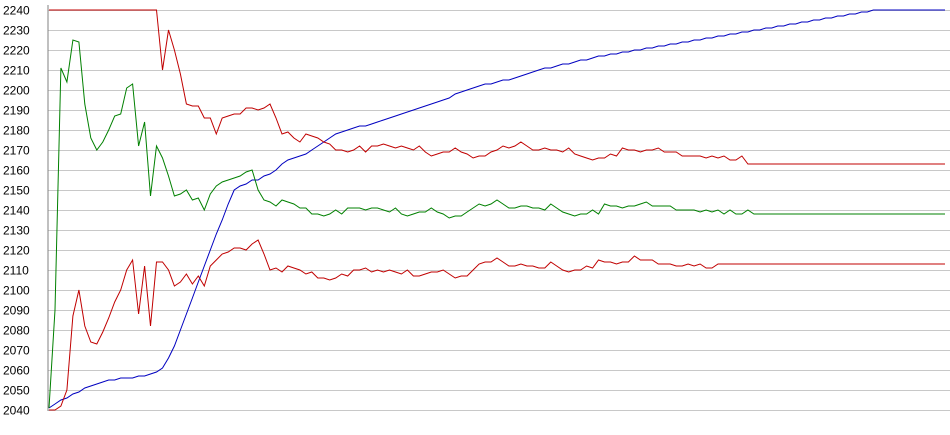  What do you see at coordinates (16, 91) in the screenshot?
I see `y-tick-label: 2200` at bounding box center [16, 91].